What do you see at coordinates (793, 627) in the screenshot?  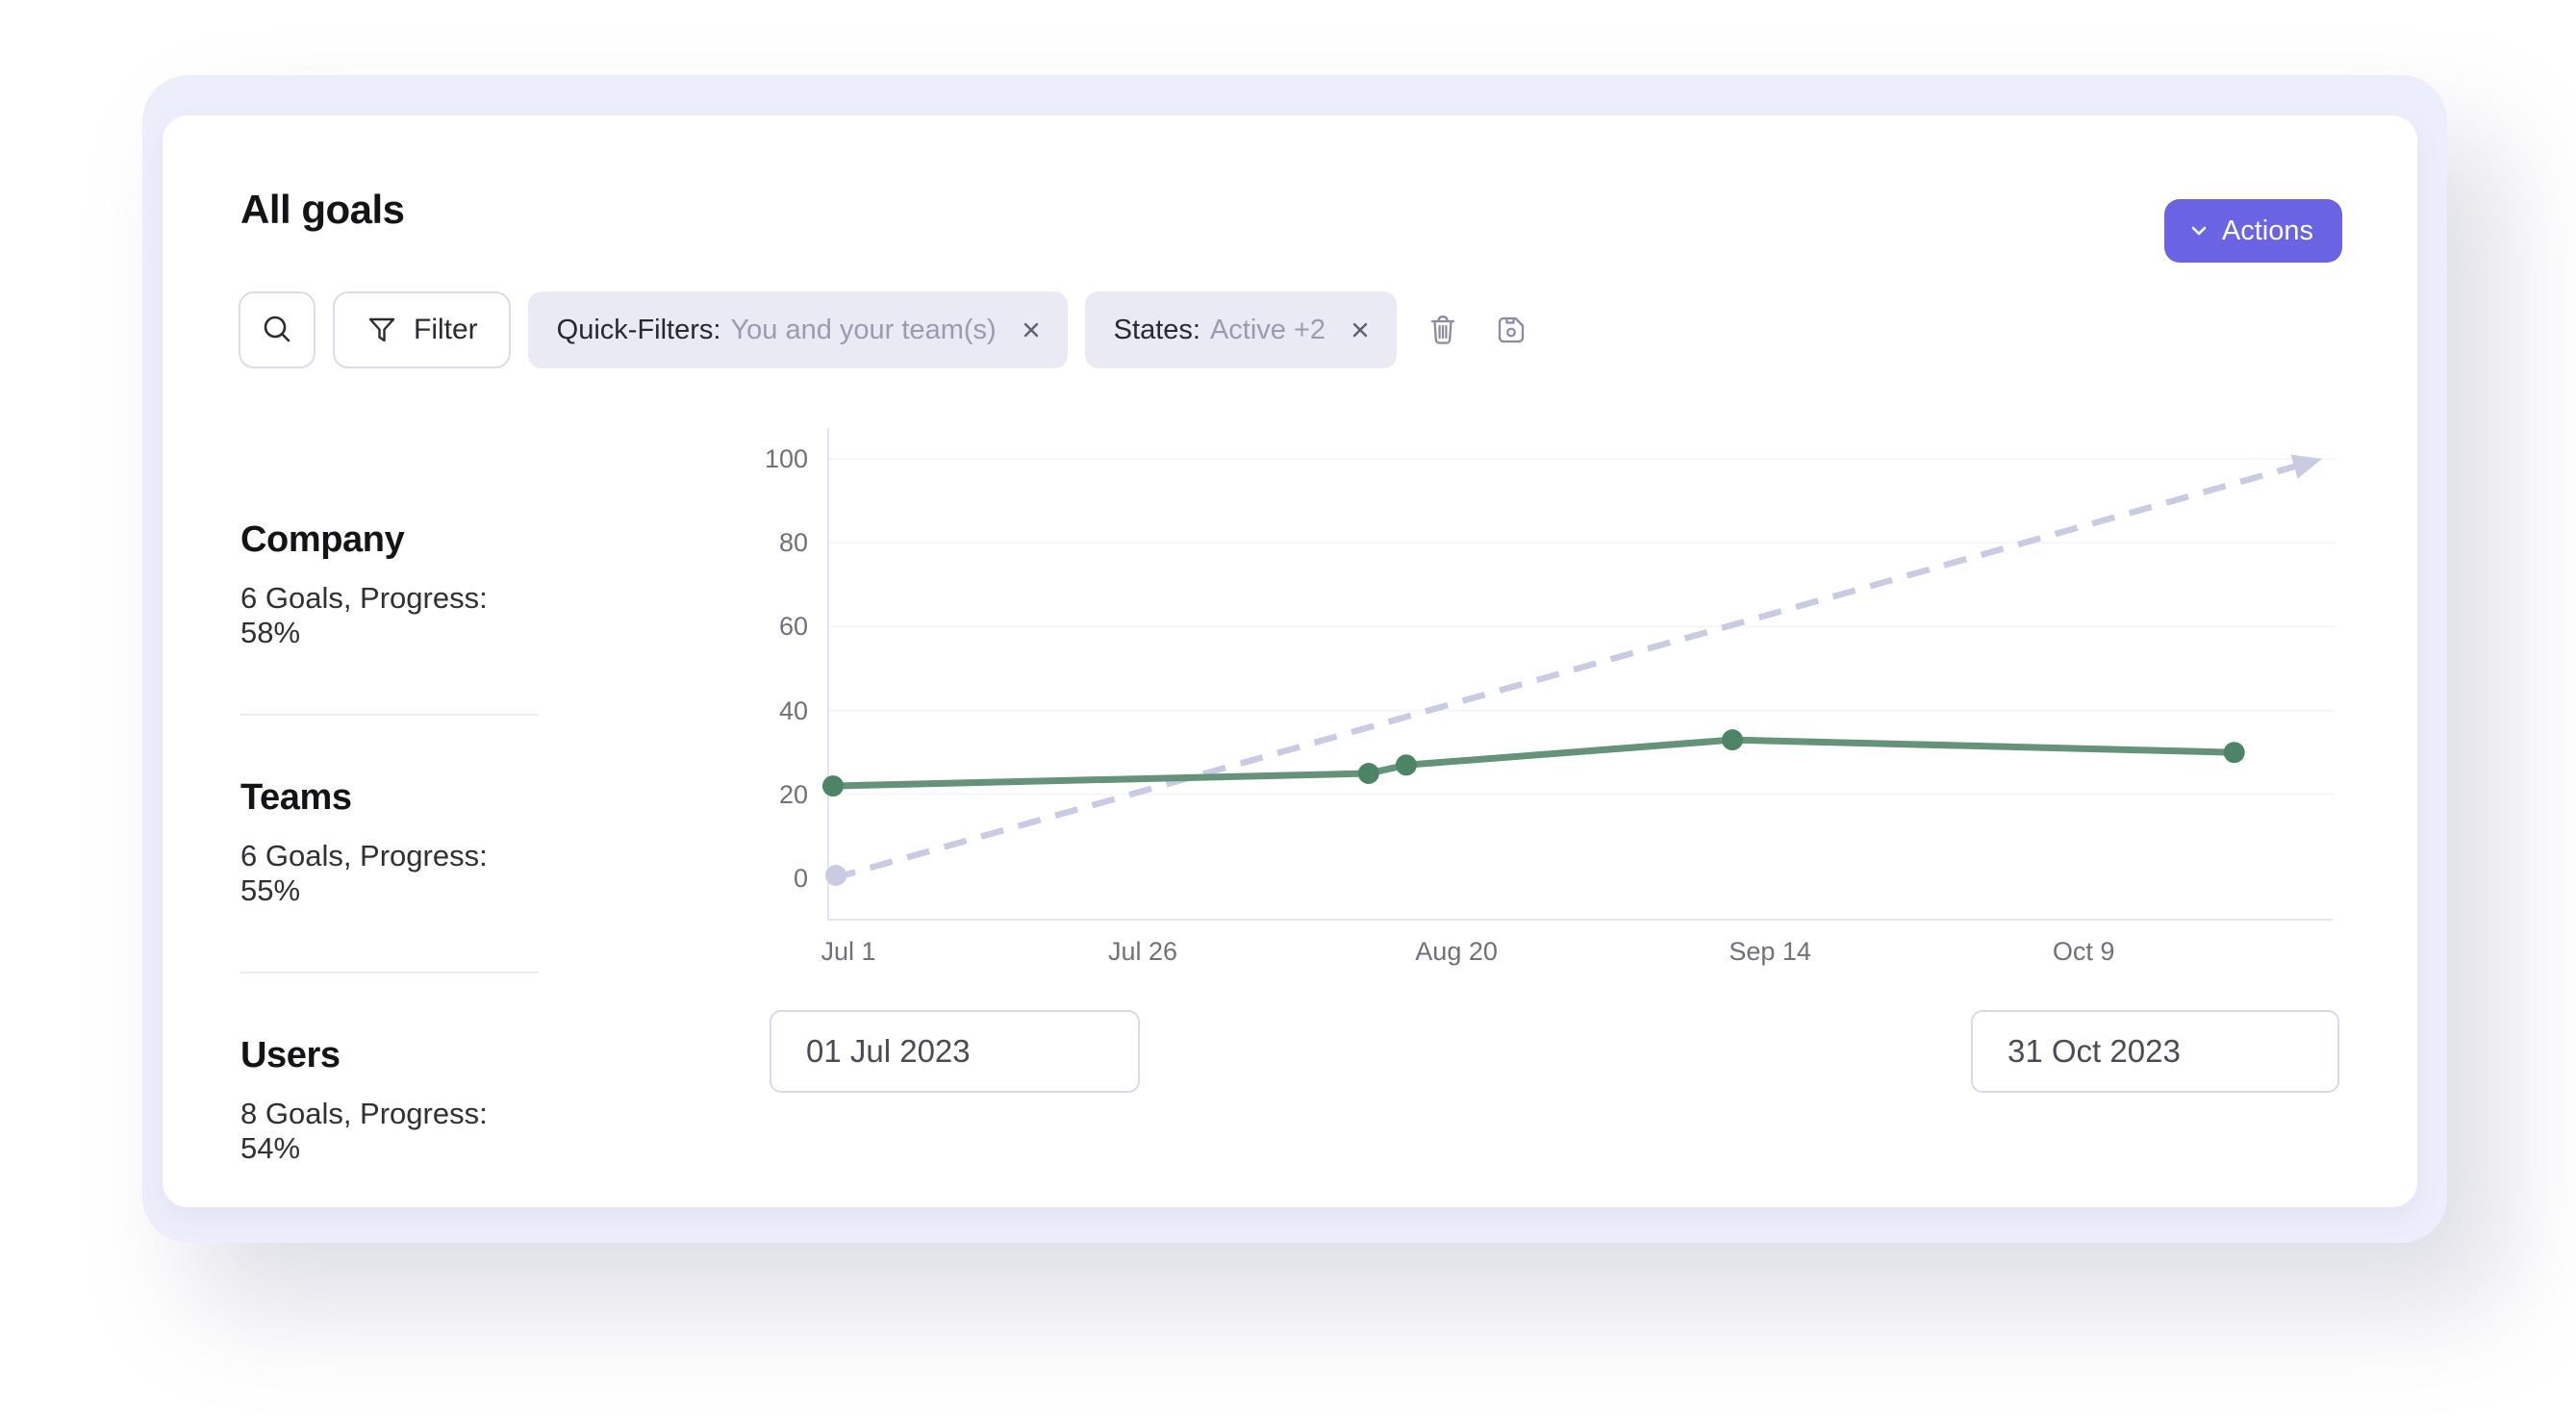 I see `y-tick-label: 60` at bounding box center [793, 627].